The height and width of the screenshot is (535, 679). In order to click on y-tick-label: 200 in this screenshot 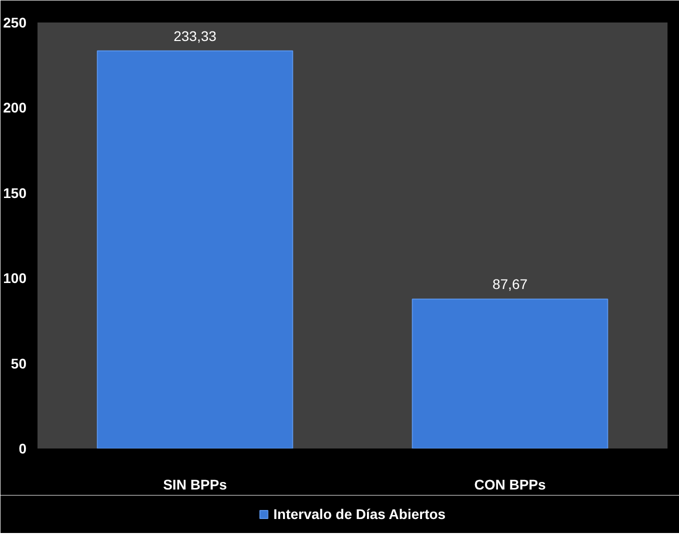, I will do `click(15, 108)`.